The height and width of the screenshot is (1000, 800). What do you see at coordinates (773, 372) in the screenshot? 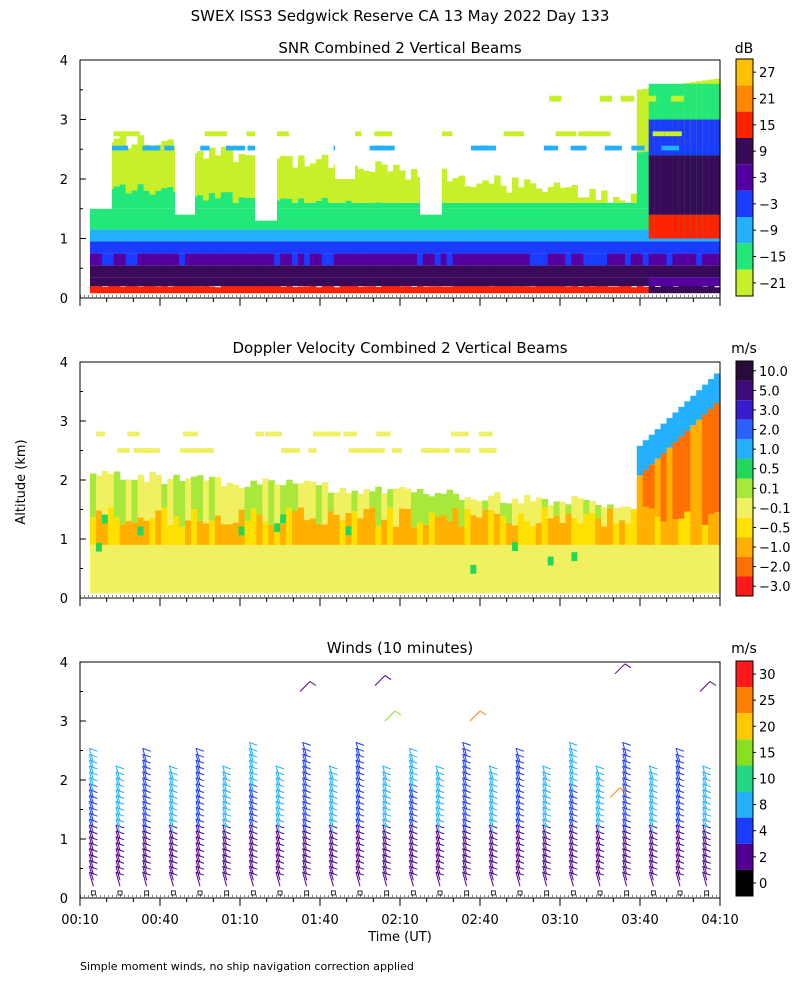
I see `colorbar-label: 10.0` at bounding box center [773, 372].